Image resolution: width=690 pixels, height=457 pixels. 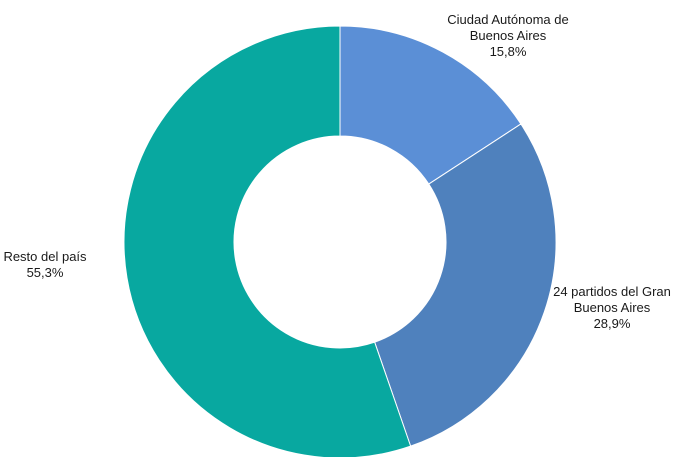 I want to click on data-label-gba-24-partidos: 24 partidos del Gran Buenos Aires 28,9%, so click(x=612, y=307).